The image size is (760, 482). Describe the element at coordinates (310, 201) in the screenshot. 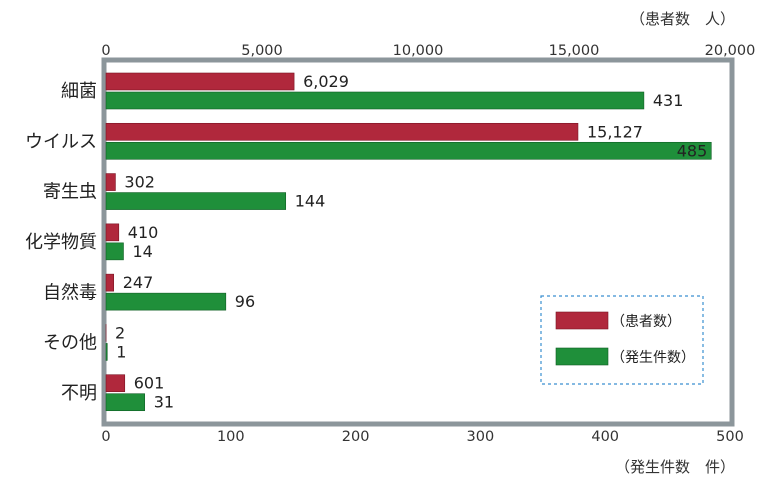

I see `incidents-value-label: 144` at that location.